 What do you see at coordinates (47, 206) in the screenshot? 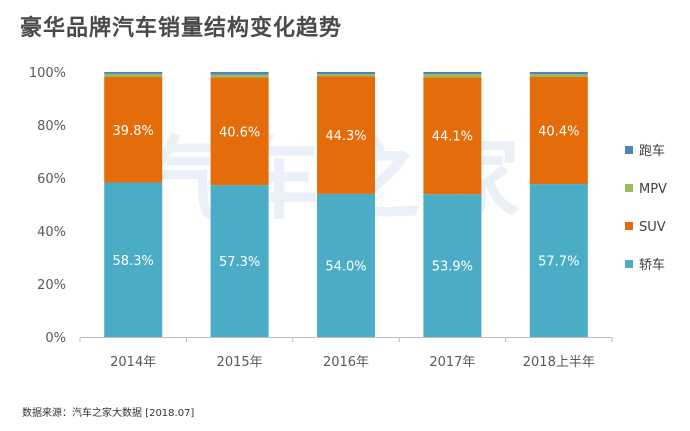
I see `y-axis: 0% 20% 40% 60% 80% 100%` at bounding box center [47, 206].